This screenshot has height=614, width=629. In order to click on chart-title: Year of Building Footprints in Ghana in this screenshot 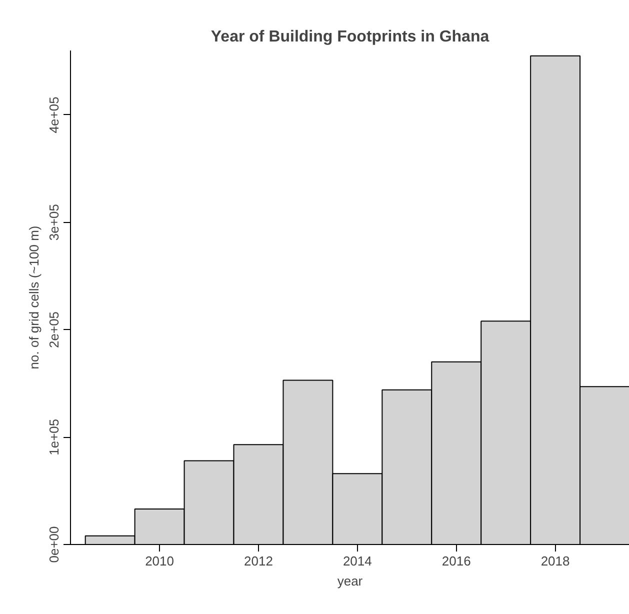, I will do `click(350, 37)`.